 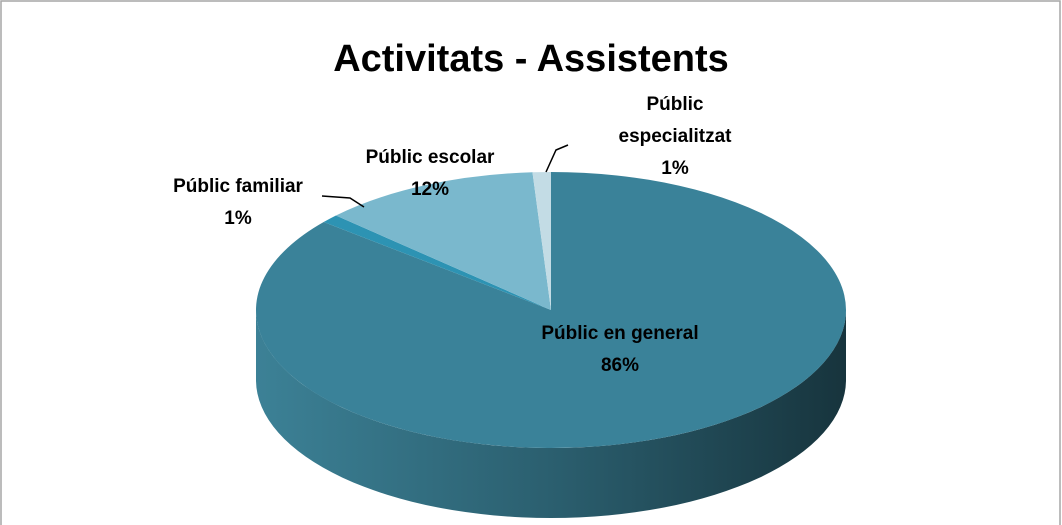 What do you see at coordinates (620, 333) in the screenshot?
I see `category-label: Públic en general` at bounding box center [620, 333].